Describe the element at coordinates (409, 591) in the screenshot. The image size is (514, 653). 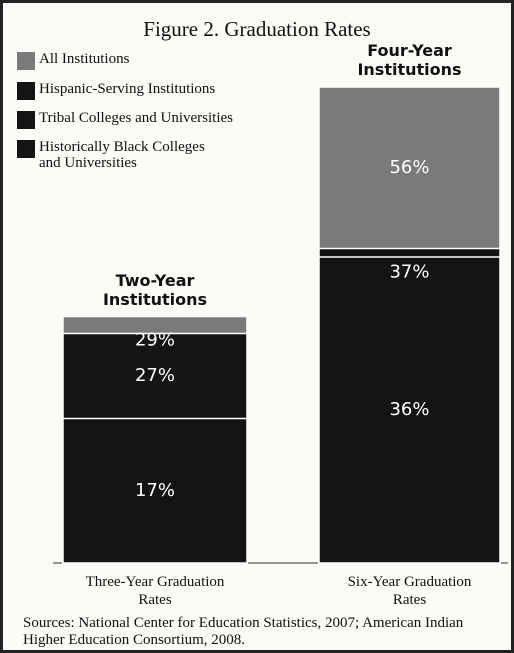
I see `x-tick-label: Six-Year Graduation Rates` at that location.